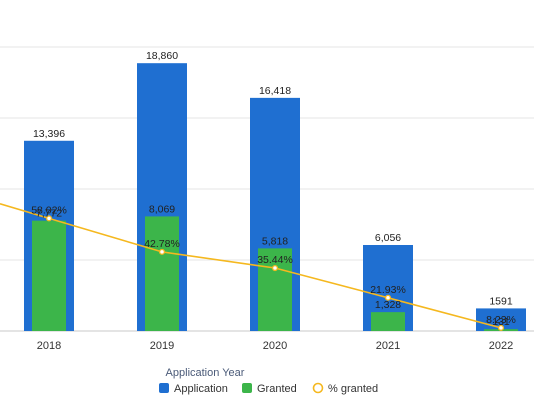  I want to click on x-tick-label-2021: 2021, so click(388, 346).